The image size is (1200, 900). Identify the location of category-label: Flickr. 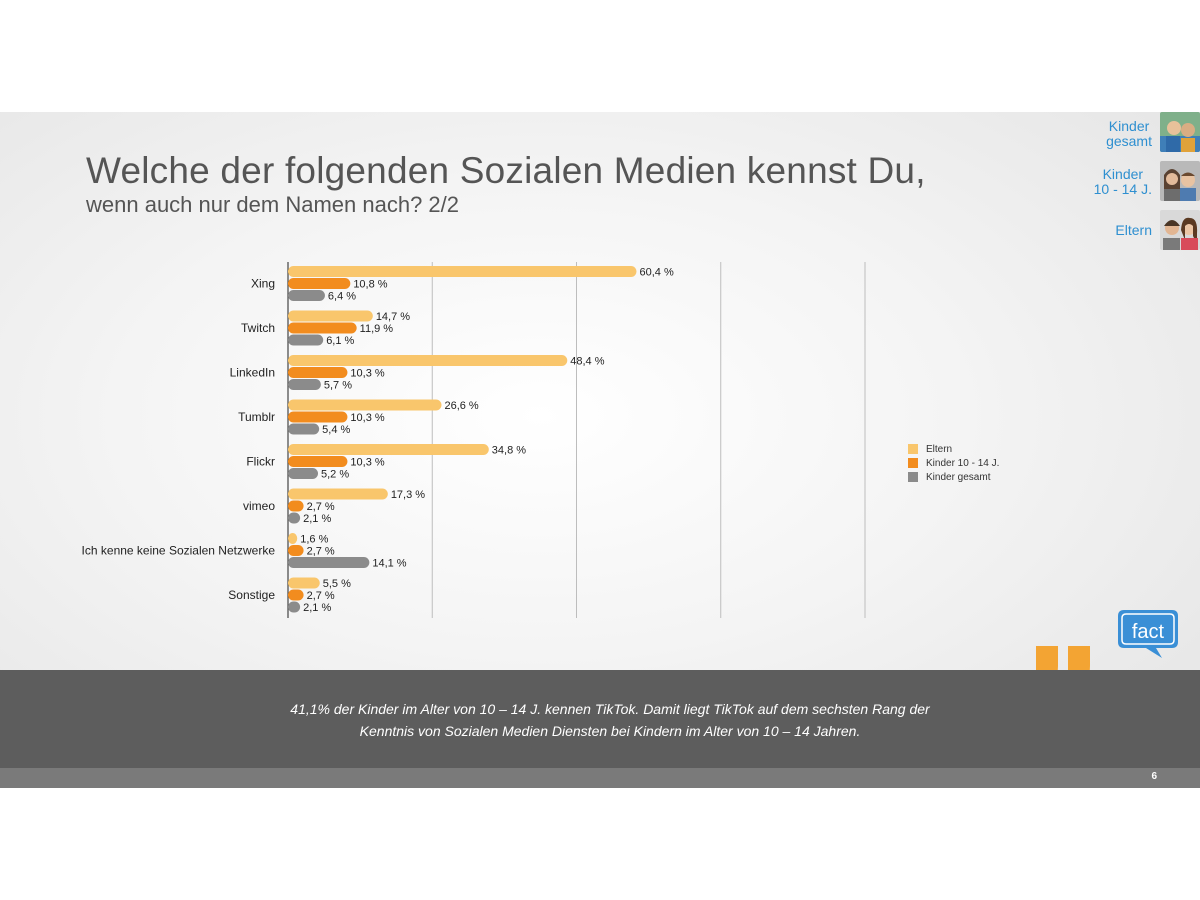
(260, 462).